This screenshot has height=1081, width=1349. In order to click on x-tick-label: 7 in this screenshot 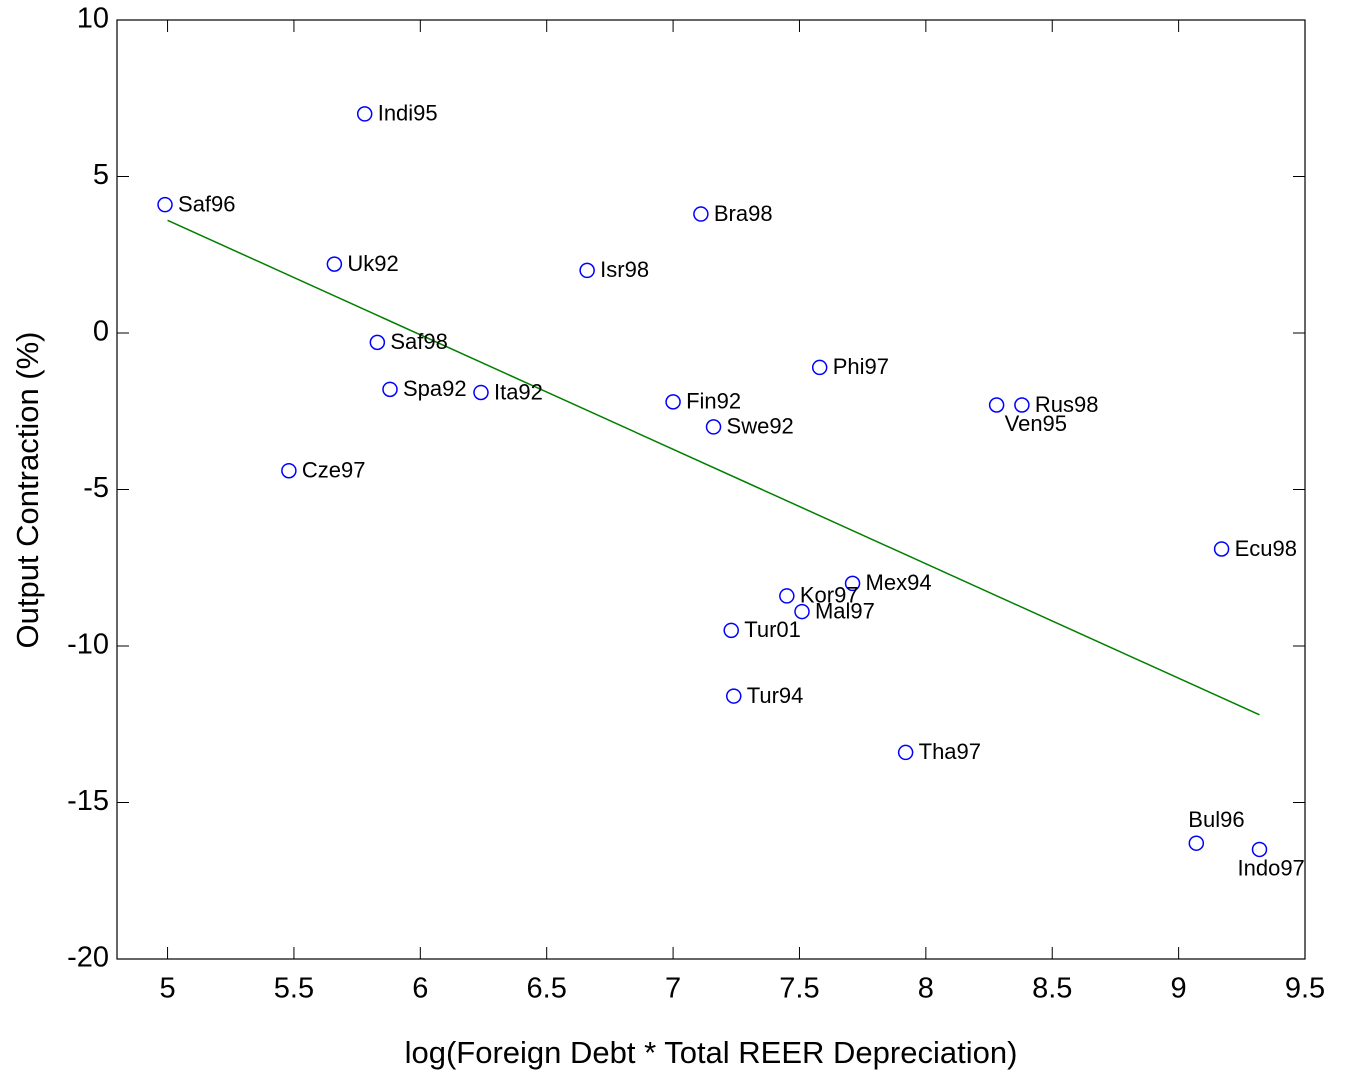, I will do `click(673, 989)`.